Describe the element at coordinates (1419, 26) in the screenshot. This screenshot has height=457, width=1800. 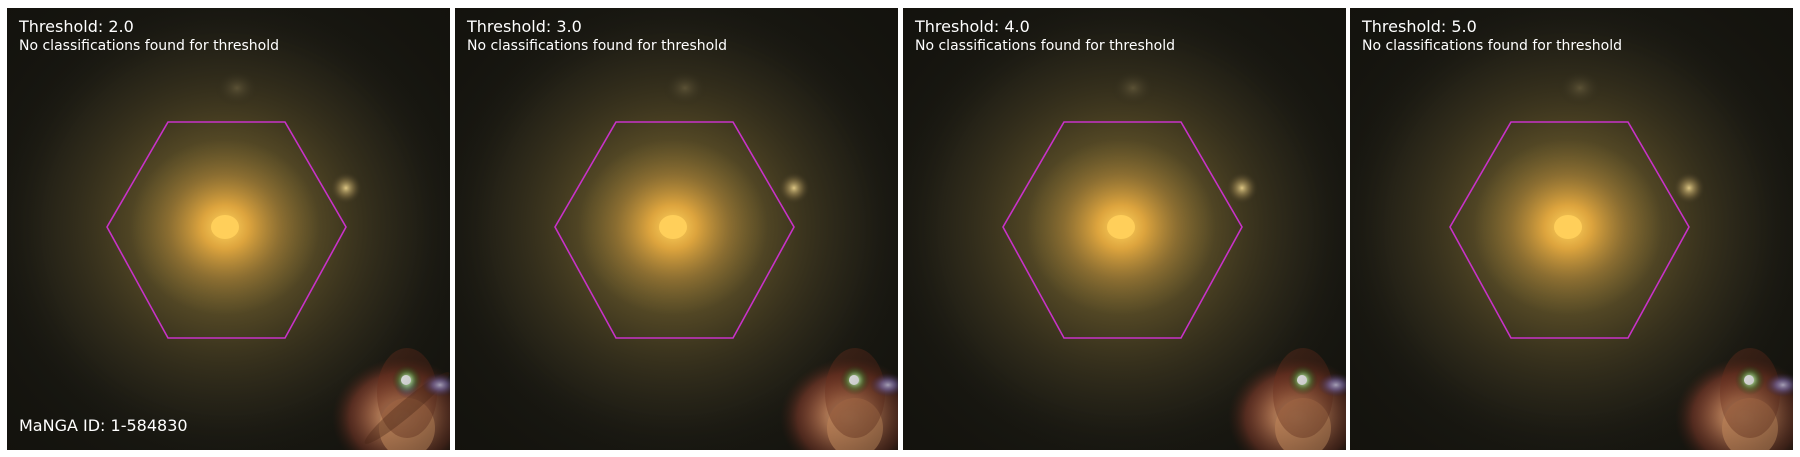
I see `panel-title: Threshold: 5.0` at that location.